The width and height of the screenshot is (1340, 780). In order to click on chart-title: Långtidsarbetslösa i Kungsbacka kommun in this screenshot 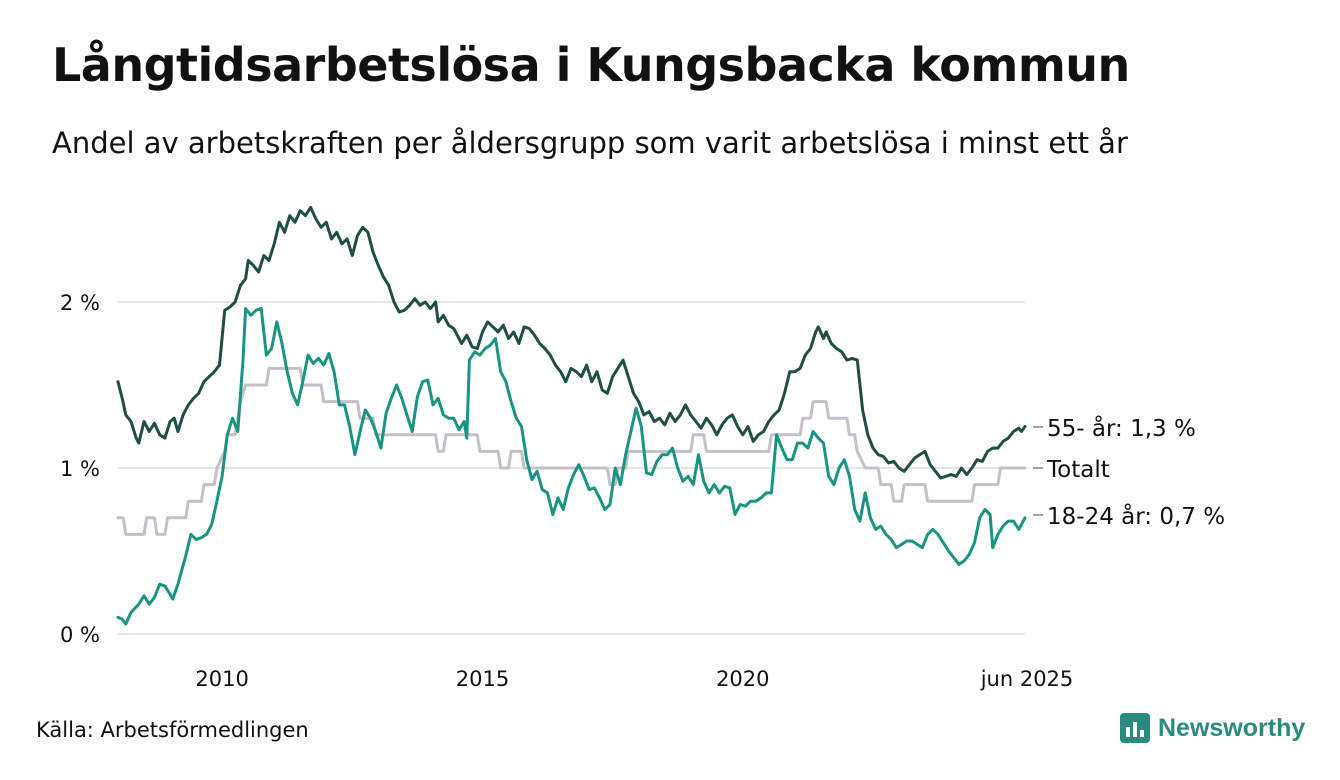, I will do `click(591, 65)`.